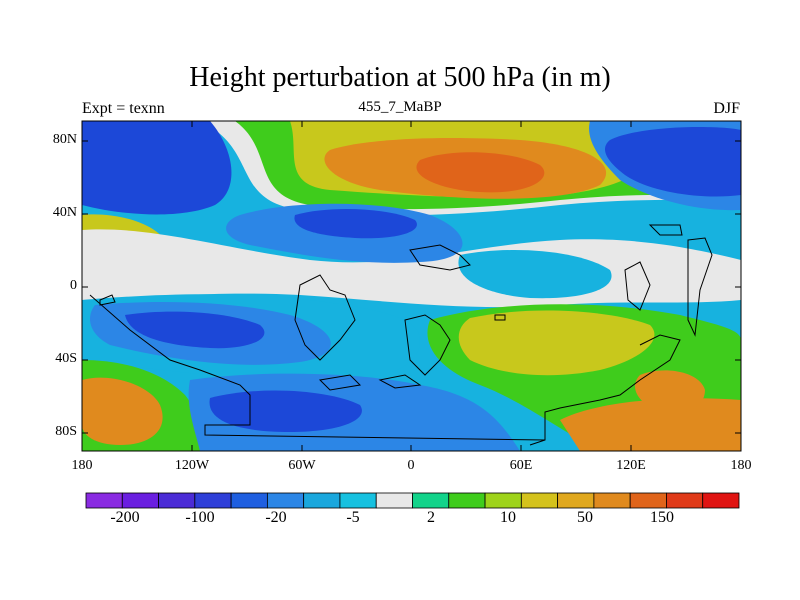 Image resolution: width=800 pixels, height=600 pixels. I want to click on colorbar-label: 150, so click(662, 517).